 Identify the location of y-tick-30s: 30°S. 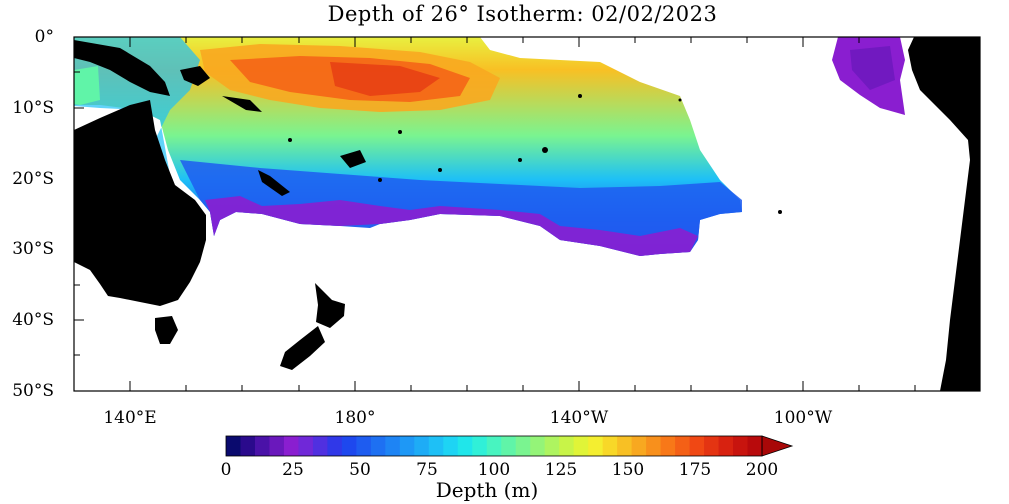
(33, 249).